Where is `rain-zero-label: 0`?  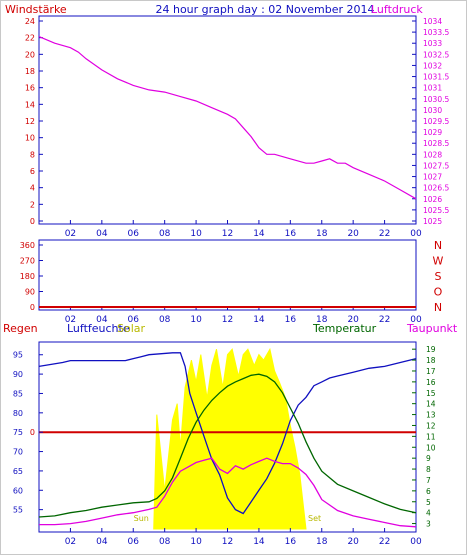 rain-zero-label: 0 is located at coordinates (32, 432).